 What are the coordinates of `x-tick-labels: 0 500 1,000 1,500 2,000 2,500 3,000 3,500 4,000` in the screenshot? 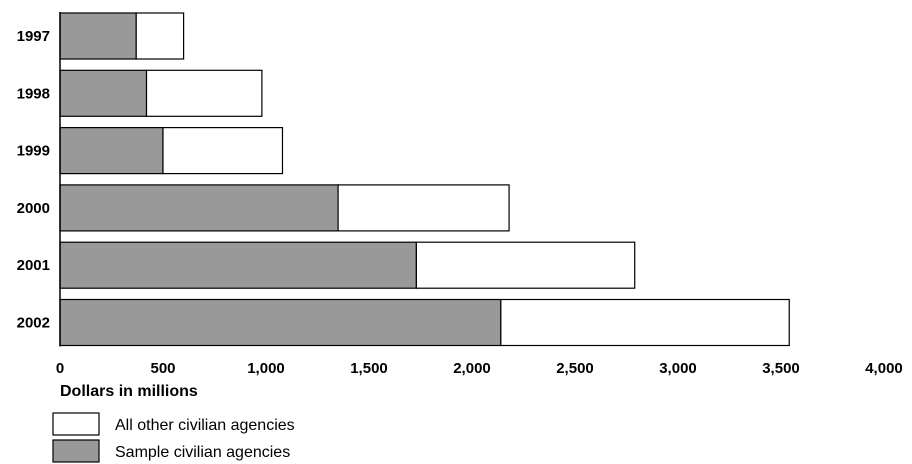 It's located at (479, 368).